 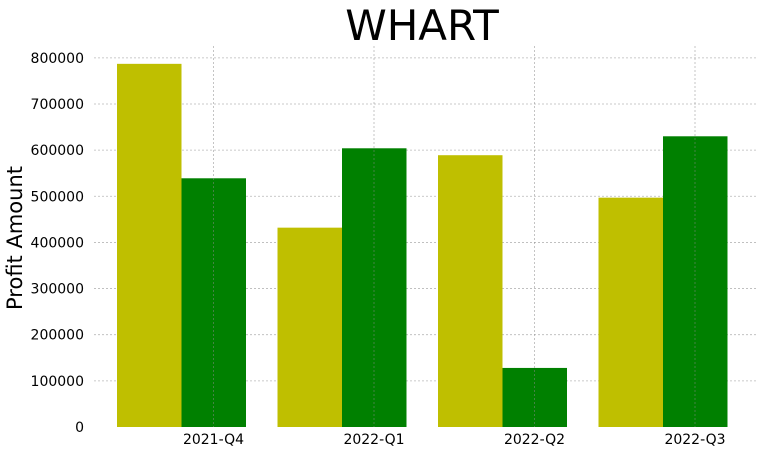 I want to click on y-axis-label: Profit Amount, so click(x=15, y=238).